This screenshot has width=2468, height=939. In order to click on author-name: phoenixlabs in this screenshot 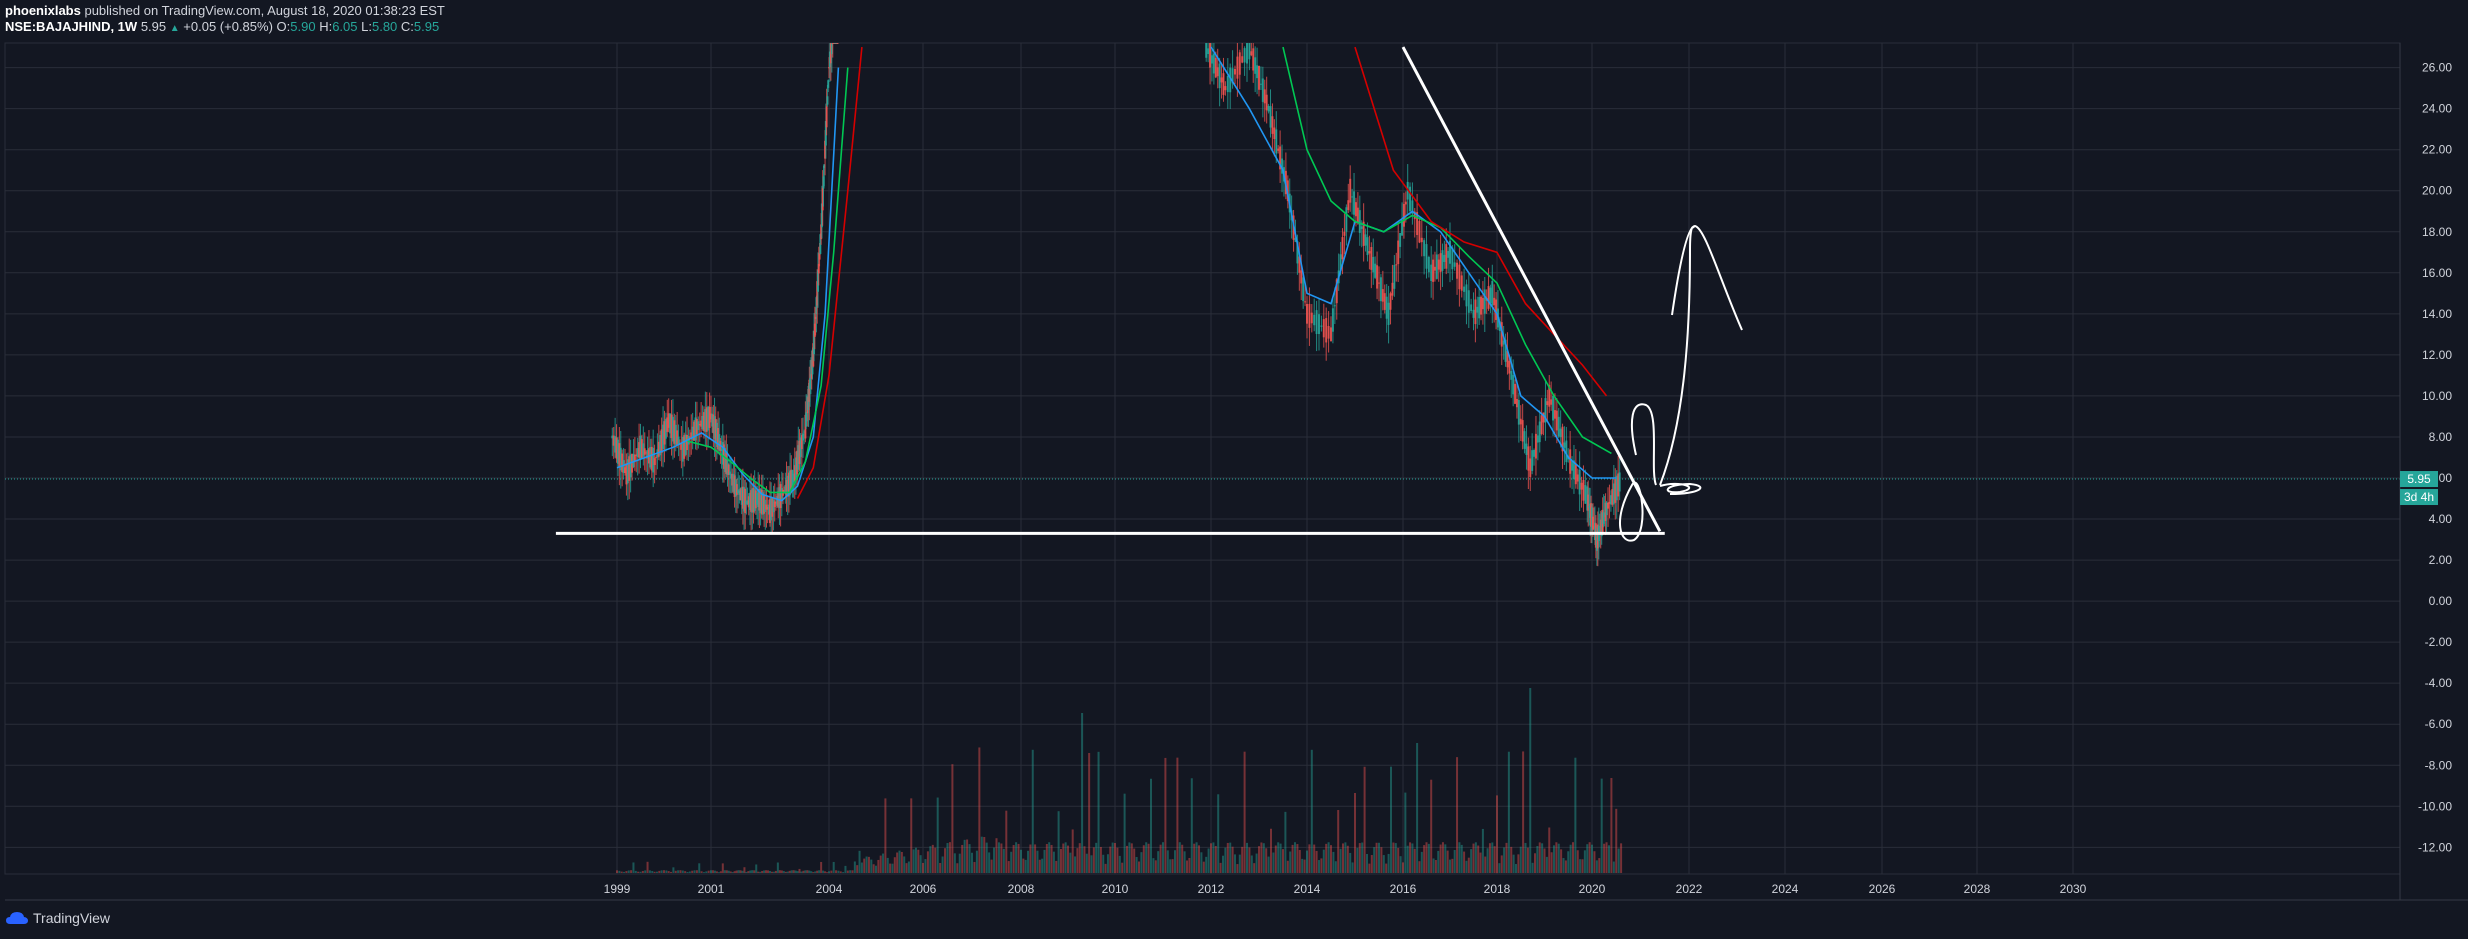, I will do `click(43, 10)`.